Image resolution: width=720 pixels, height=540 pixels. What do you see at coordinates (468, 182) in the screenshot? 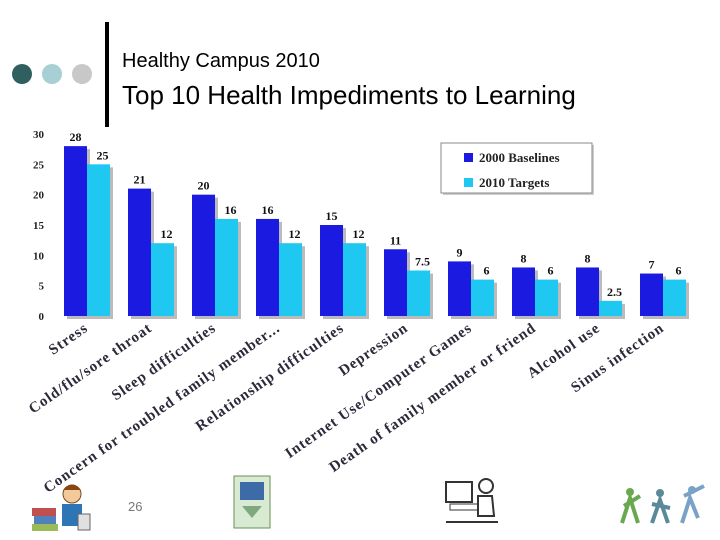
I see `legend-swatch-target` at bounding box center [468, 182].